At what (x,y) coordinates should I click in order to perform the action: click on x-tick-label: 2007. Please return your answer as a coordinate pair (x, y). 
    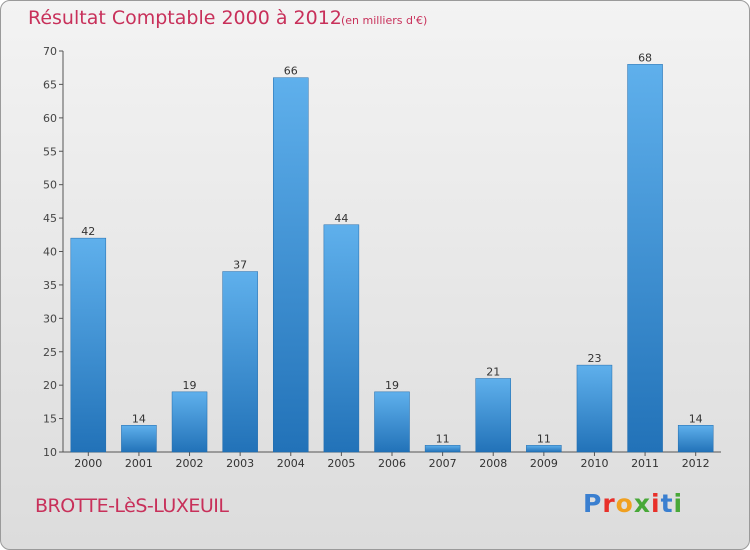
    Looking at the image, I should click on (443, 463).